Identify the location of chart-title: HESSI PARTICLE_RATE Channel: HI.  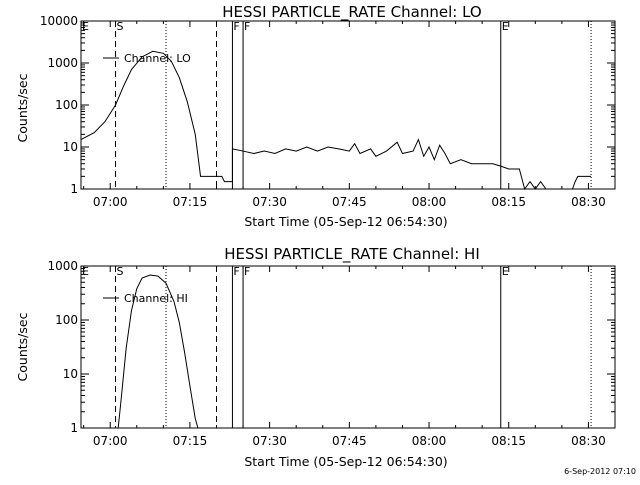
(352, 254).